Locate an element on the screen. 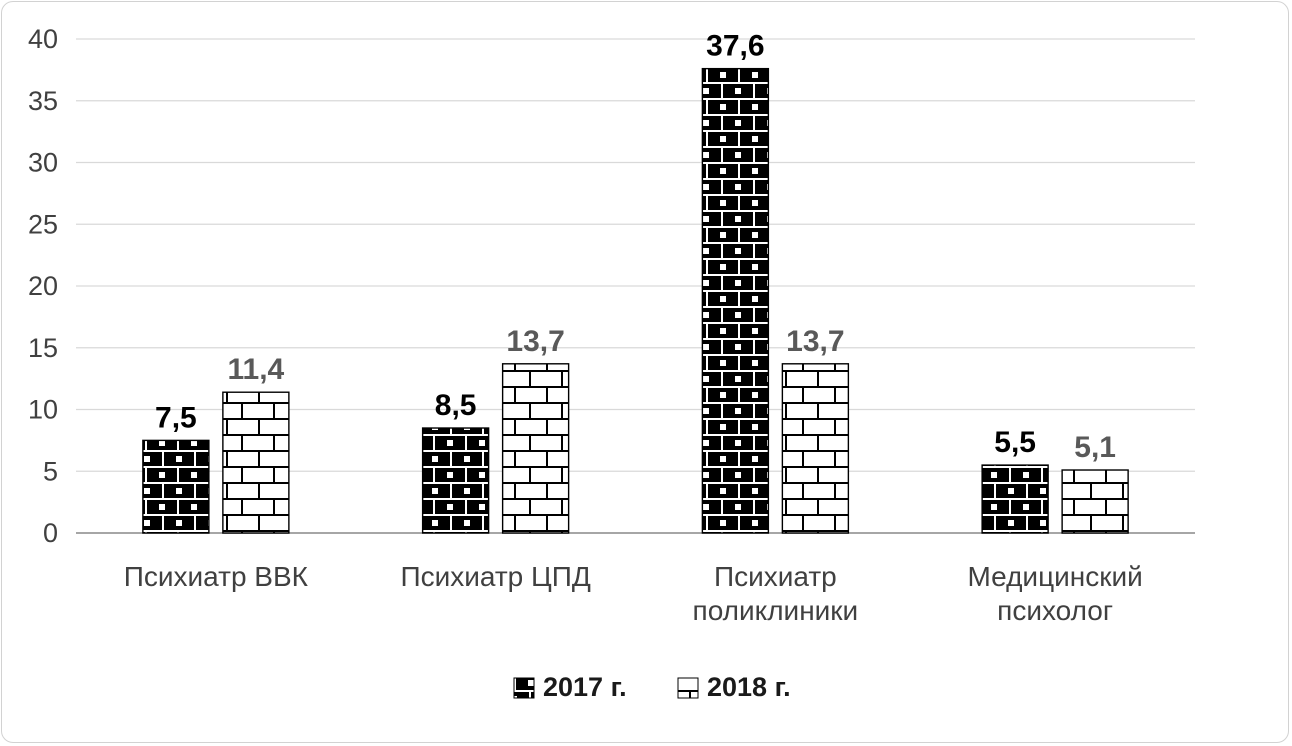 The width and height of the screenshot is (1292, 746). category-label: Медицинский is located at coordinates (1055, 576).